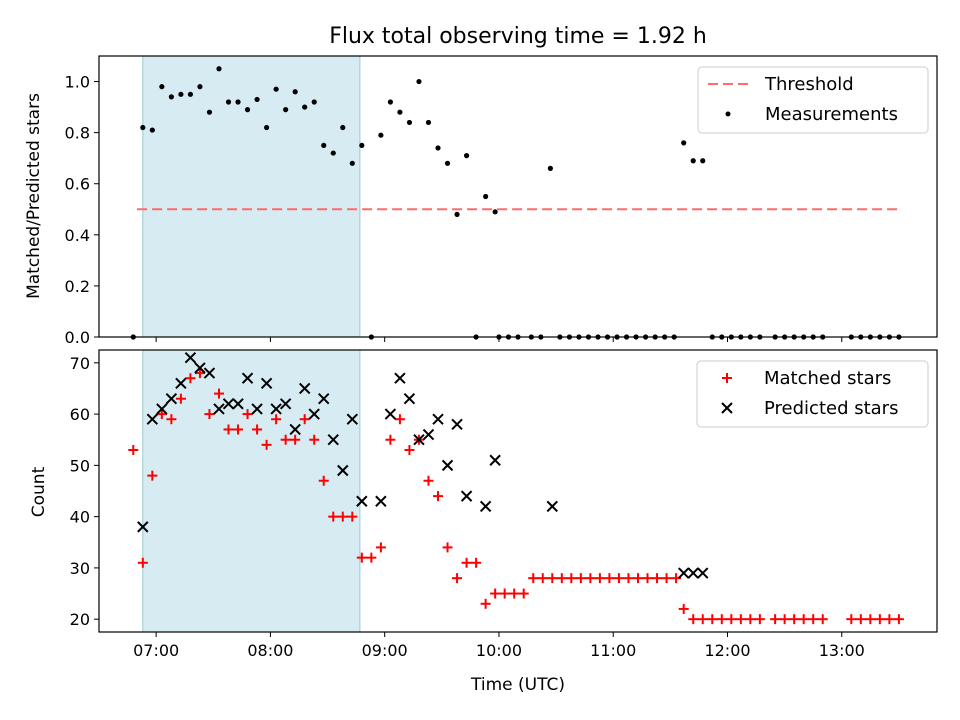 This screenshot has height=720, width=960. What do you see at coordinates (385, 650) in the screenshot?
I see `x-tick-label: 09:00` at bounding box center [385, 650].